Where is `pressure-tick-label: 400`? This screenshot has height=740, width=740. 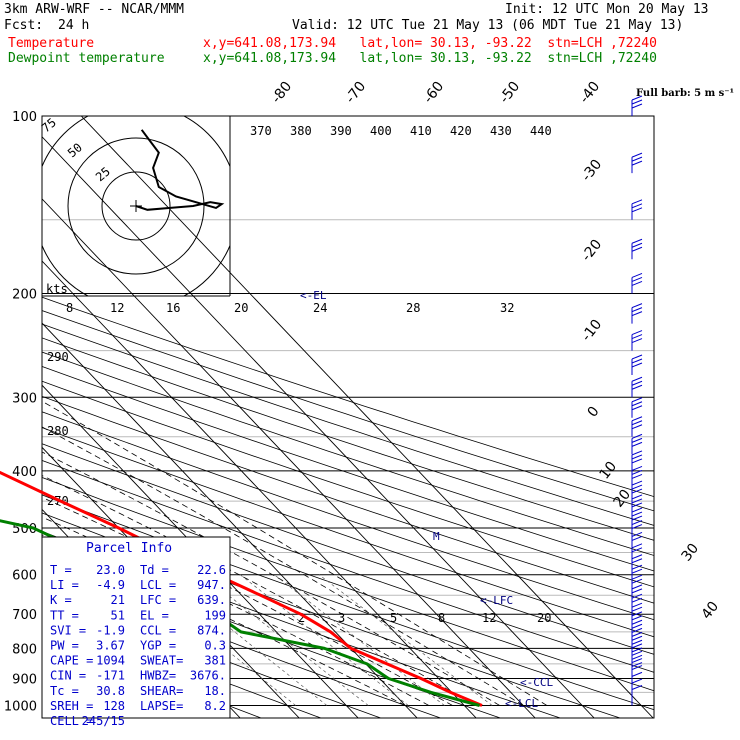
pressure-tick-label: 400 is located at coordinates (24, 472).